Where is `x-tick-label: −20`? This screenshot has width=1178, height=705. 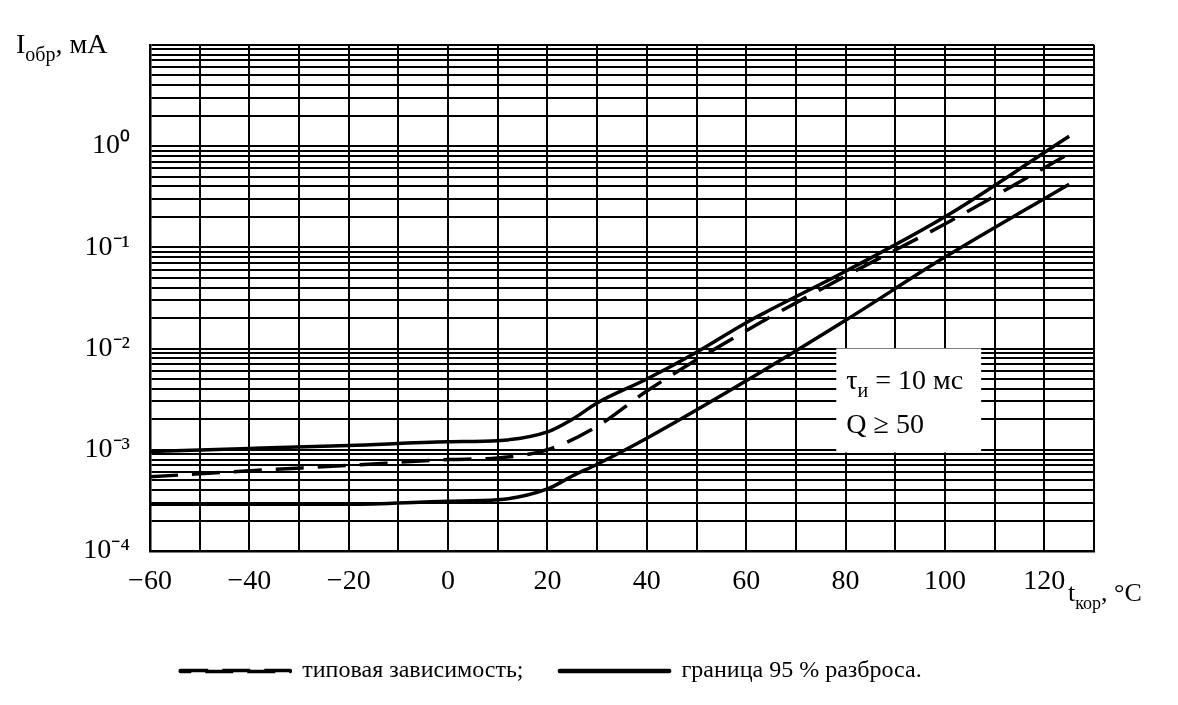 x-tick-label: −20 is located at coordinates (348, 580).